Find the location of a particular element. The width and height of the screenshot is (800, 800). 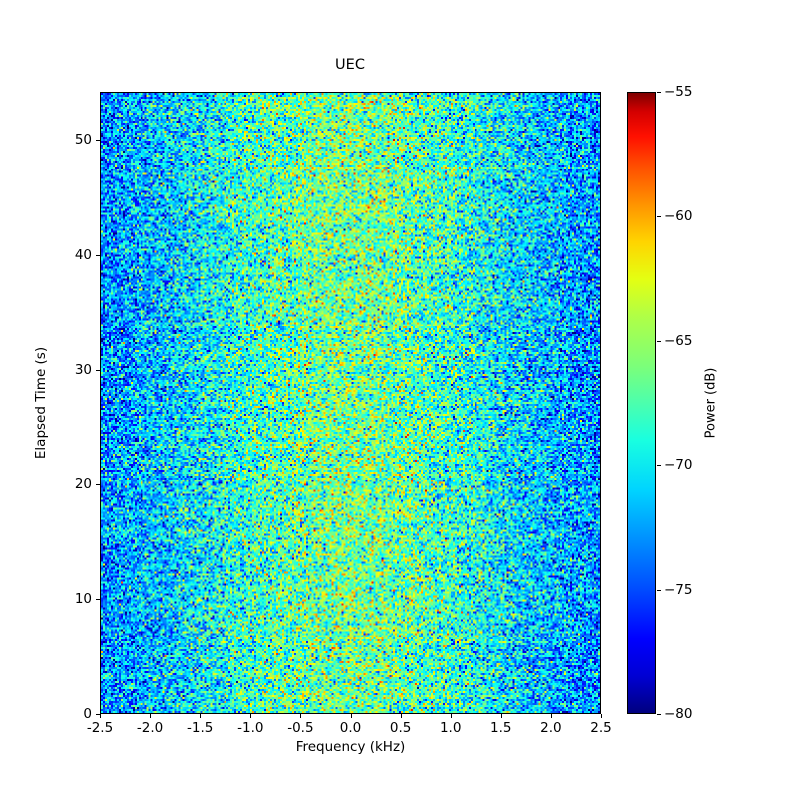

colorbar is located at coordinates (641, 403).